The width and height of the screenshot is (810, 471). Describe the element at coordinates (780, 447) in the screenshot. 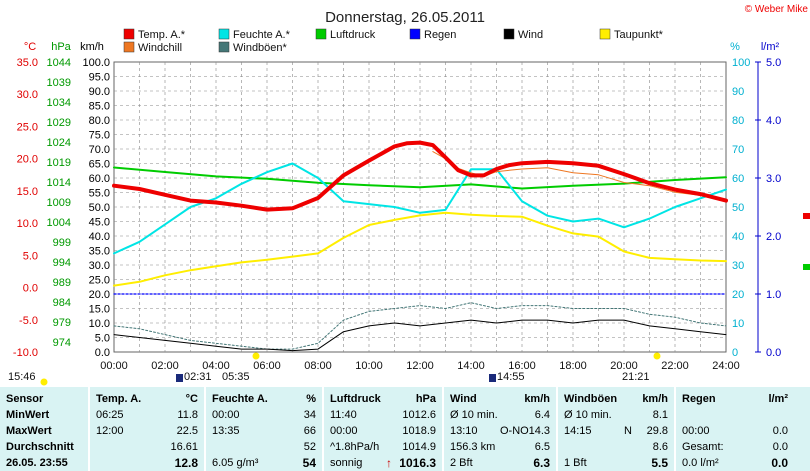

I see `rain-total-val: 0.0` at that location.